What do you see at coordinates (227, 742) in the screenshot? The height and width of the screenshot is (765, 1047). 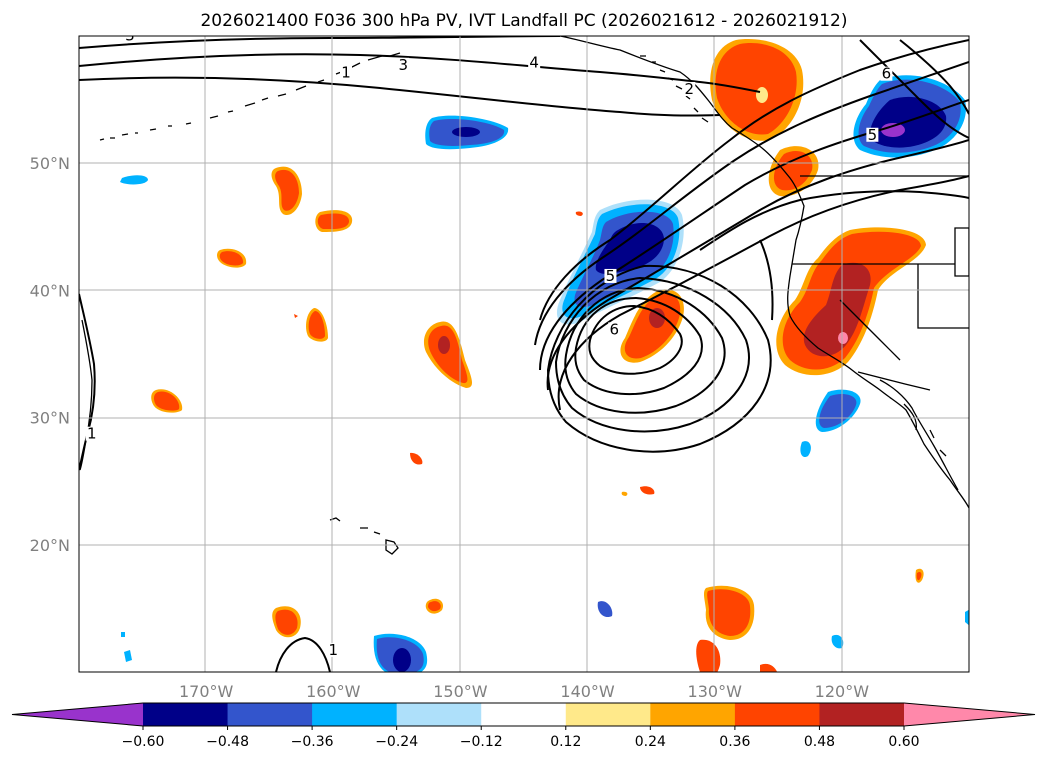 I see `colorbar-tick-label: −0.48` at bounding box center [227, 742].